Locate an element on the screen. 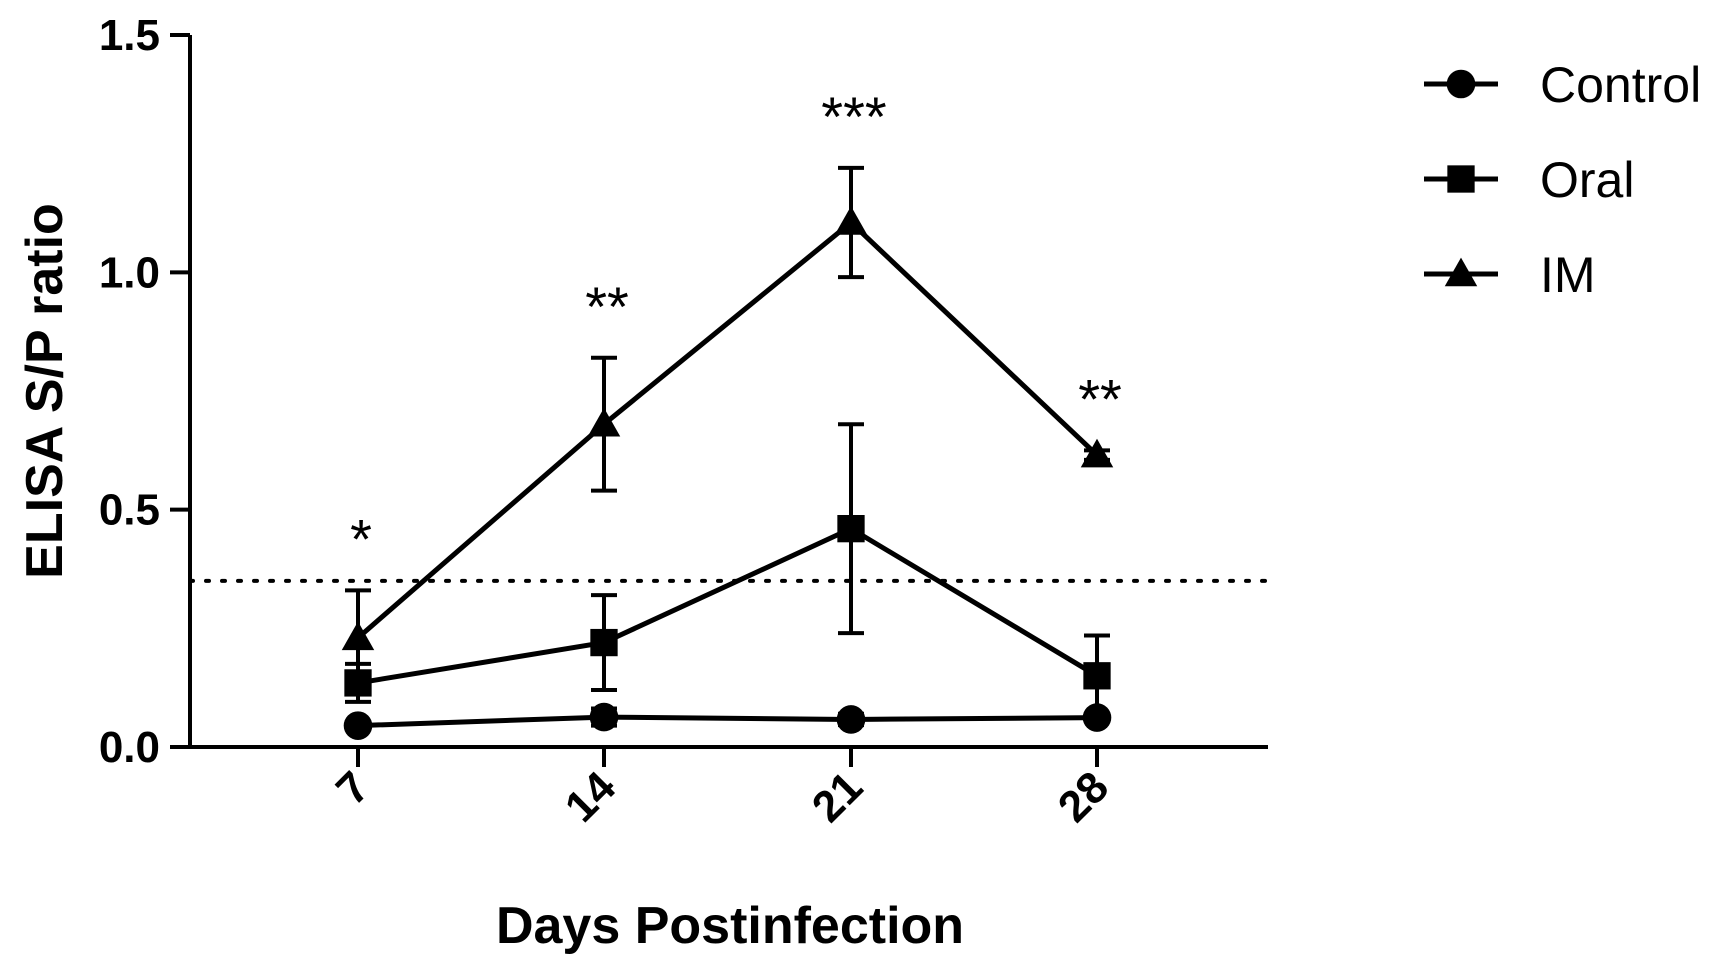 This screenshot has height=963, width=1729. legend-label: IM is located at coordinates (1568, 275).